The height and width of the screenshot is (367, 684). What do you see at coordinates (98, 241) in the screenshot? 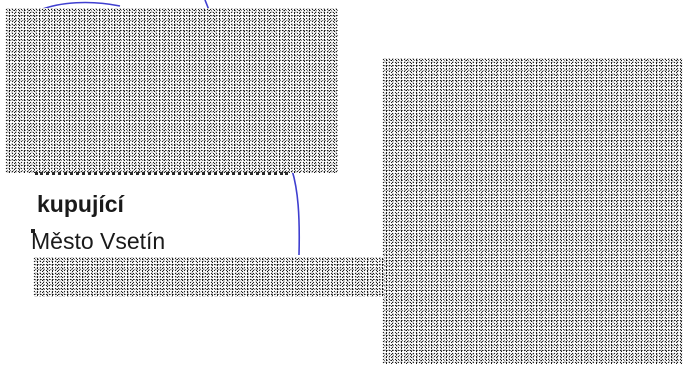
I see `buyer-name: Město Vsetín` at bounding box center [98, 241].